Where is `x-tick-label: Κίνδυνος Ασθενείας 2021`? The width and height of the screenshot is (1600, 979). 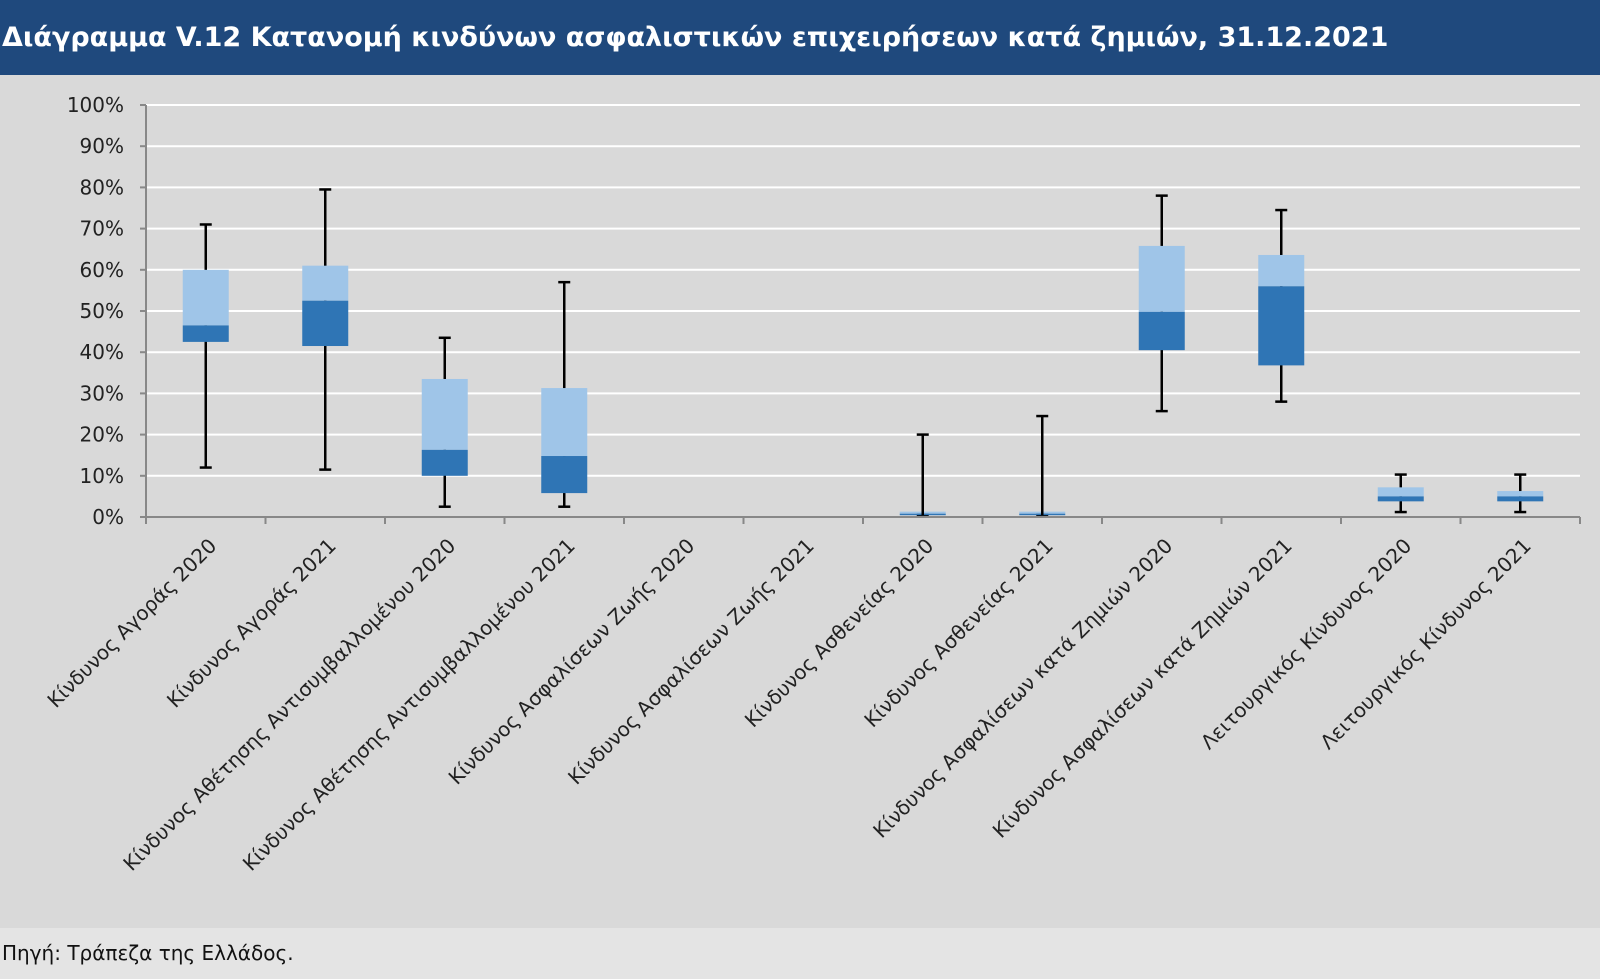 x-tick-label: Κίνδυνος Ασθενείας 2021 is located at coordinates (958, 633).